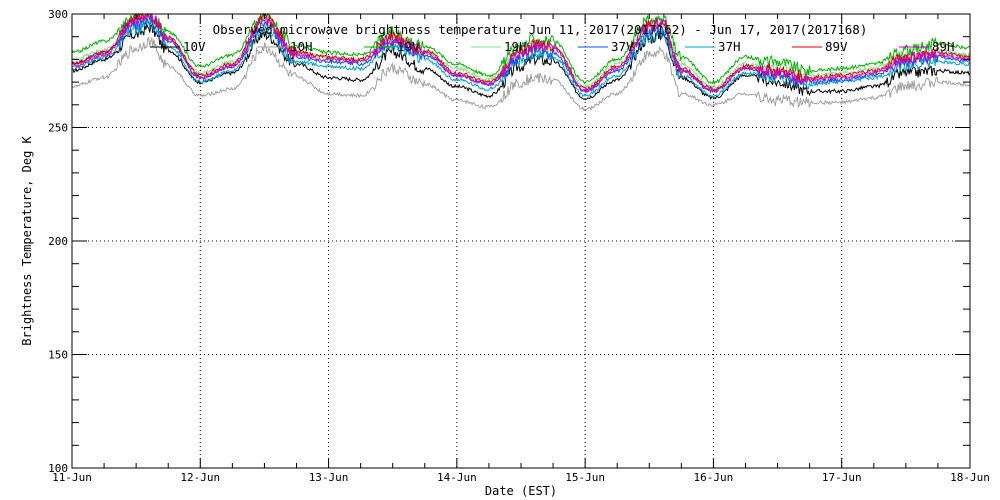 The image size is (1000, 500). I want to click on y-tick-label: 300, so click(58, 14).